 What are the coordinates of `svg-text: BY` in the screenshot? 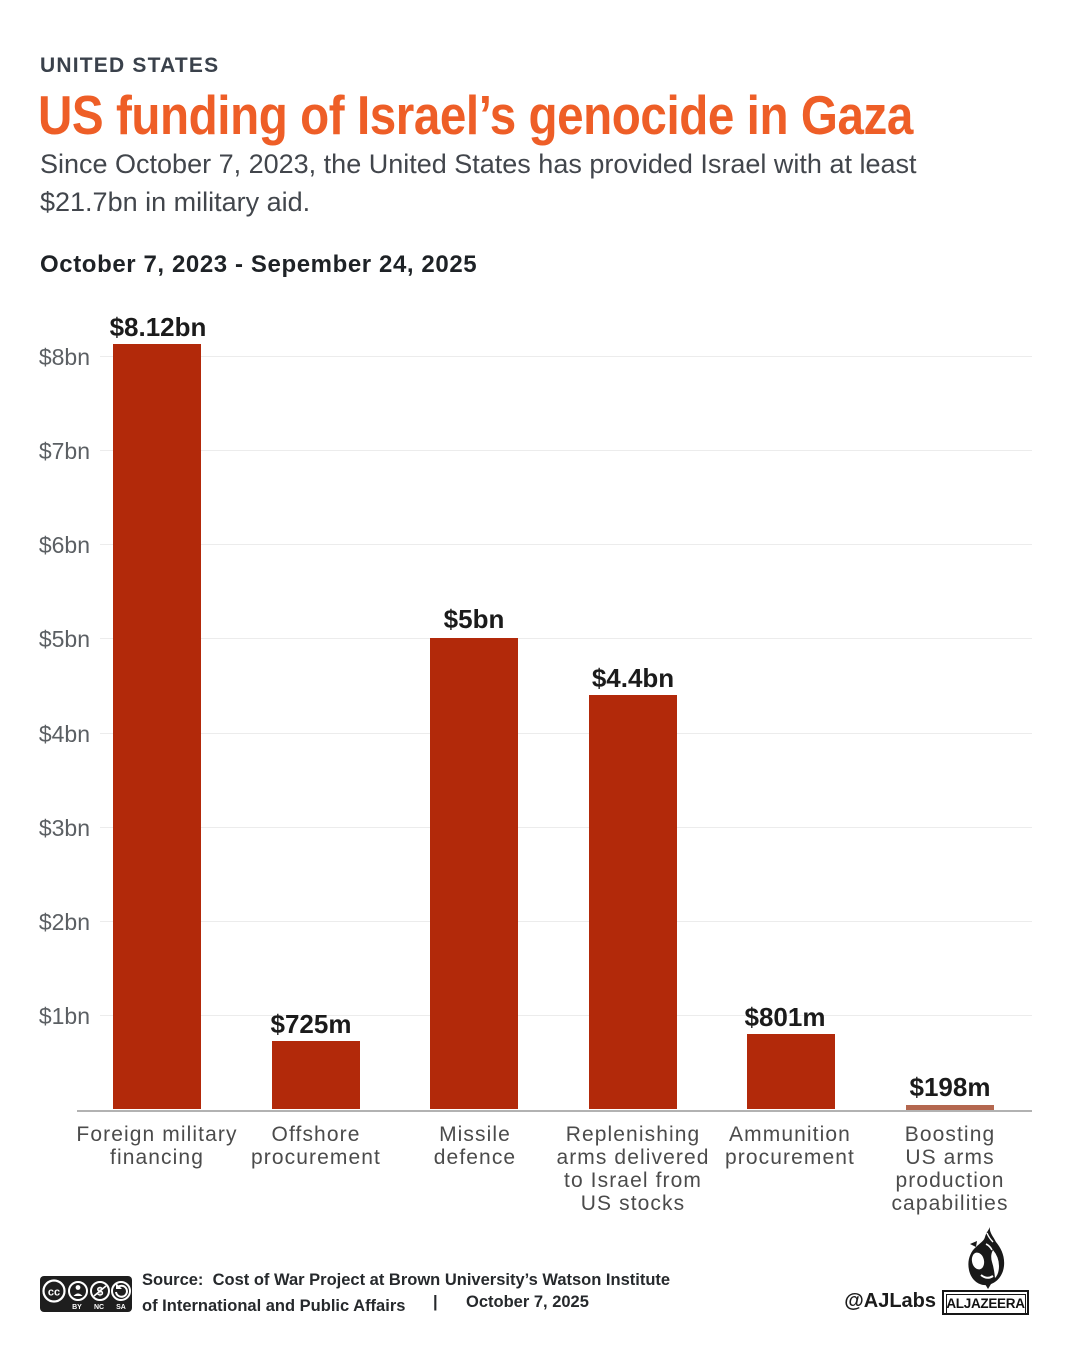 It's located at (77, 1307).